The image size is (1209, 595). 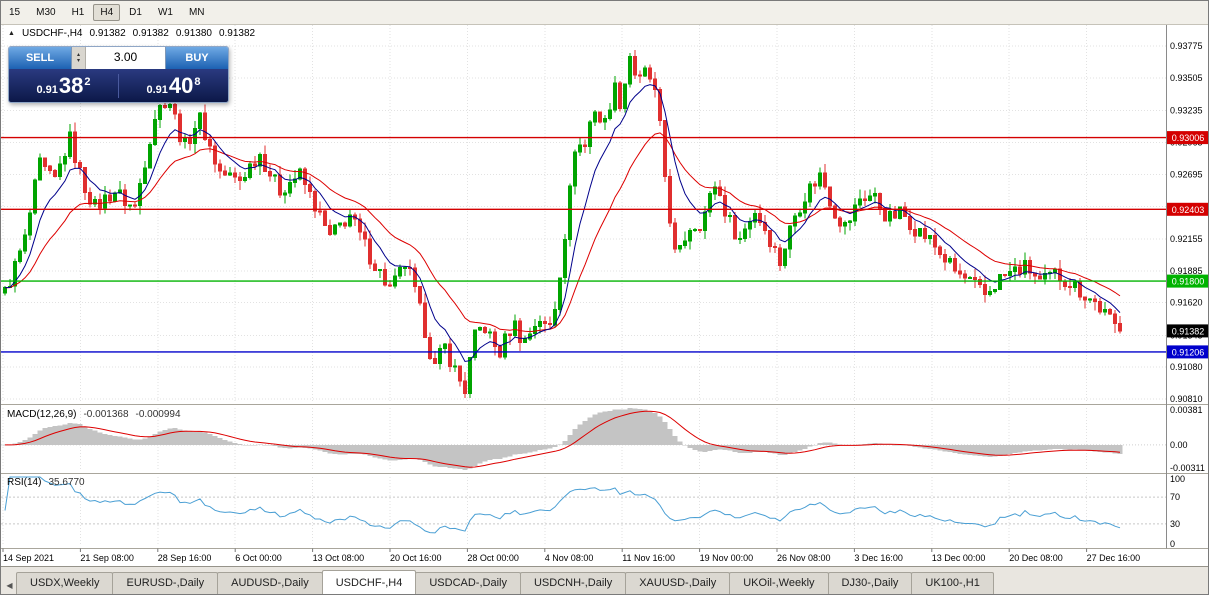 What do you see at coordinates (1175, 524) in the screenshot?
I see `svg-text: 30` at bounding box center [1175, 524].